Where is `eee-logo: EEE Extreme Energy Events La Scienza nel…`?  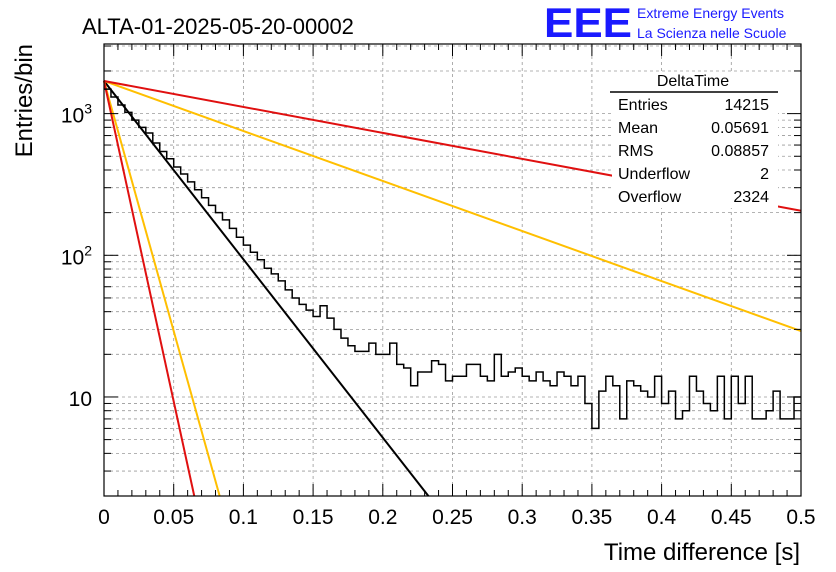
eee-logo: EEE Extreme Energy Events La Scienza nel… is located at coordinates (665, 23).